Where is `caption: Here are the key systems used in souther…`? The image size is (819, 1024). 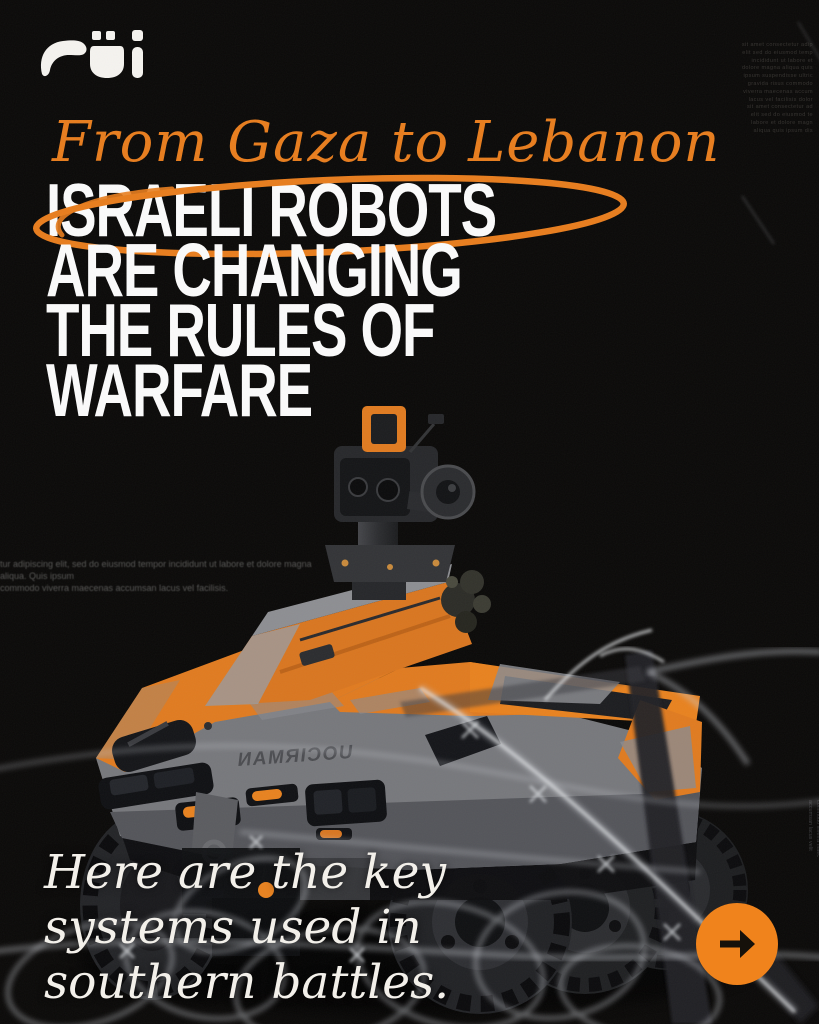
caption: Here are the key systems used in souther… is located at coordinates (246, 927).